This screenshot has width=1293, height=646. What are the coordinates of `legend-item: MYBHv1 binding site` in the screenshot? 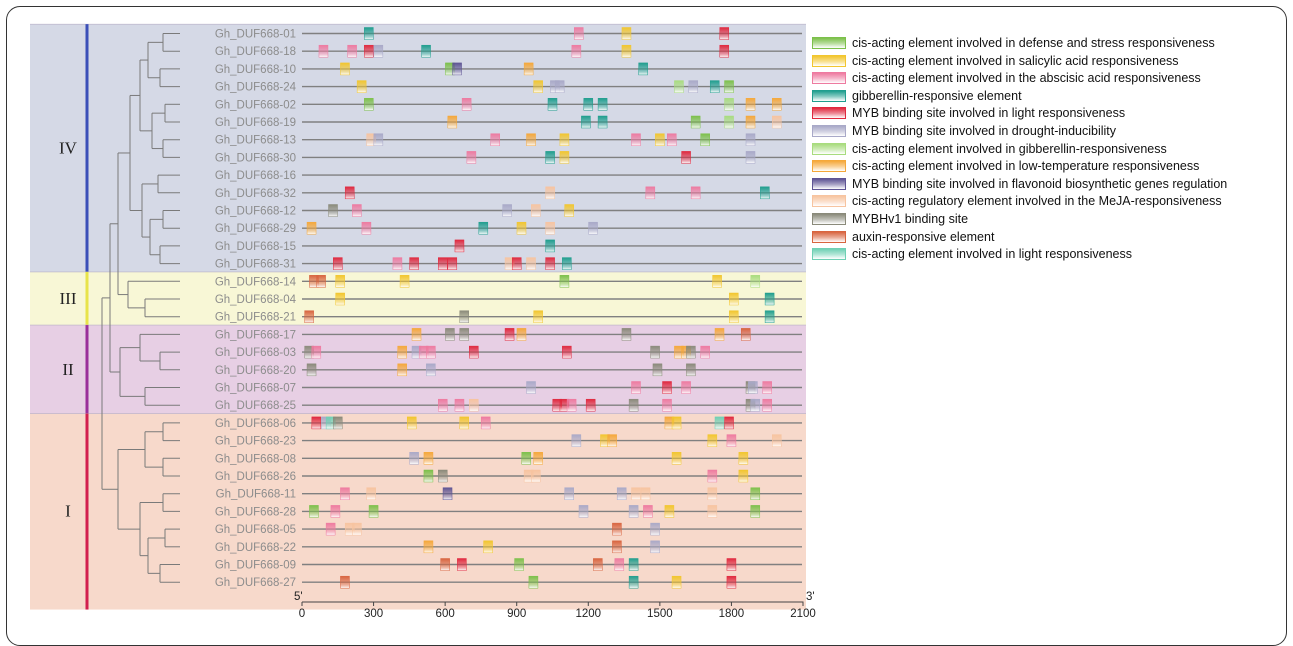 It's located at (890, 219).